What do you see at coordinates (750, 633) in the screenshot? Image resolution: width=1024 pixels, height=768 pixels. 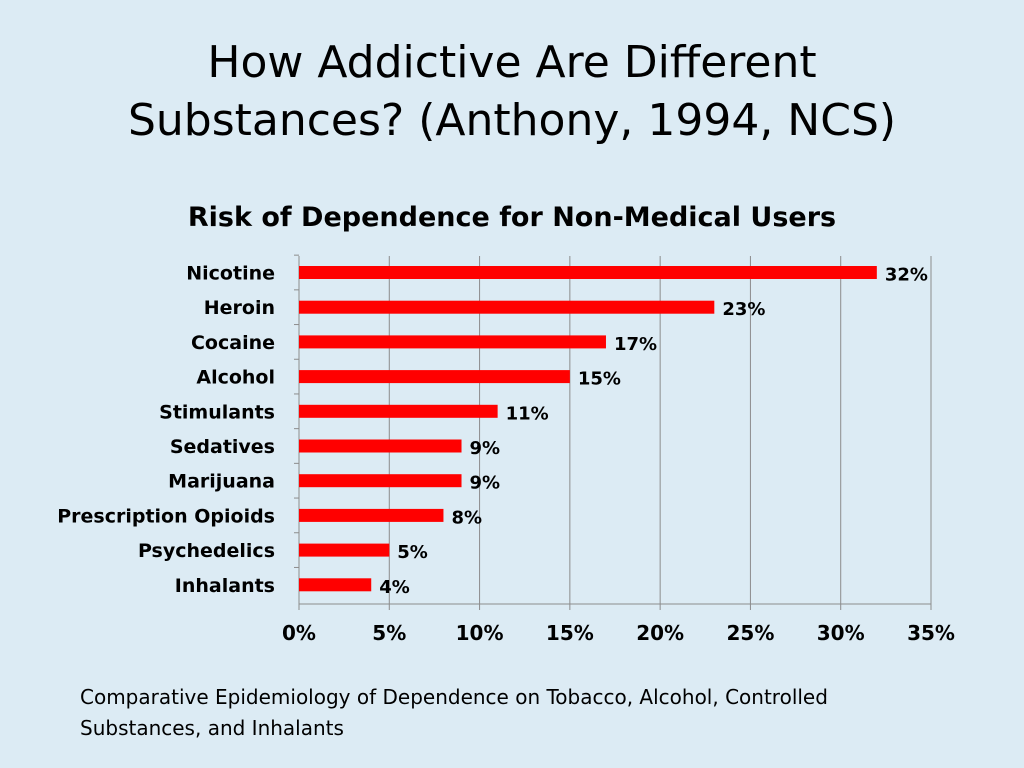 I see `x-tick-label: 25%` at bounding box center [750, 633].